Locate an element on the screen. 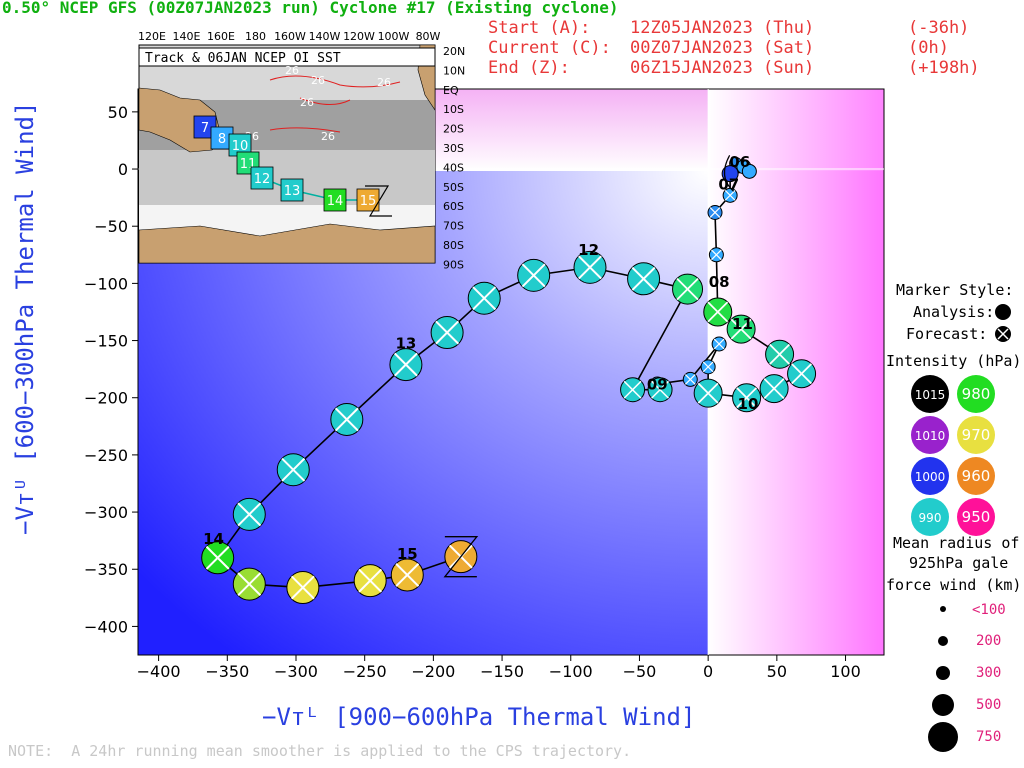 The image size is (1024, 768). end-offset: (+198h) is located at coordinates (944, 68).